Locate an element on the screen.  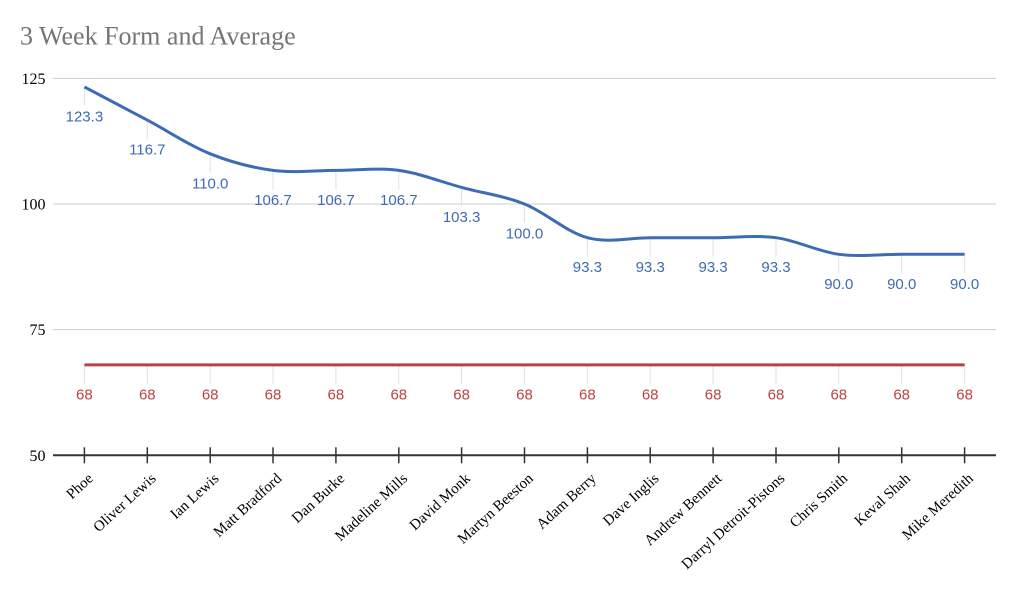
svg-text: Dave Inglis is located at coordinates (631, 500).